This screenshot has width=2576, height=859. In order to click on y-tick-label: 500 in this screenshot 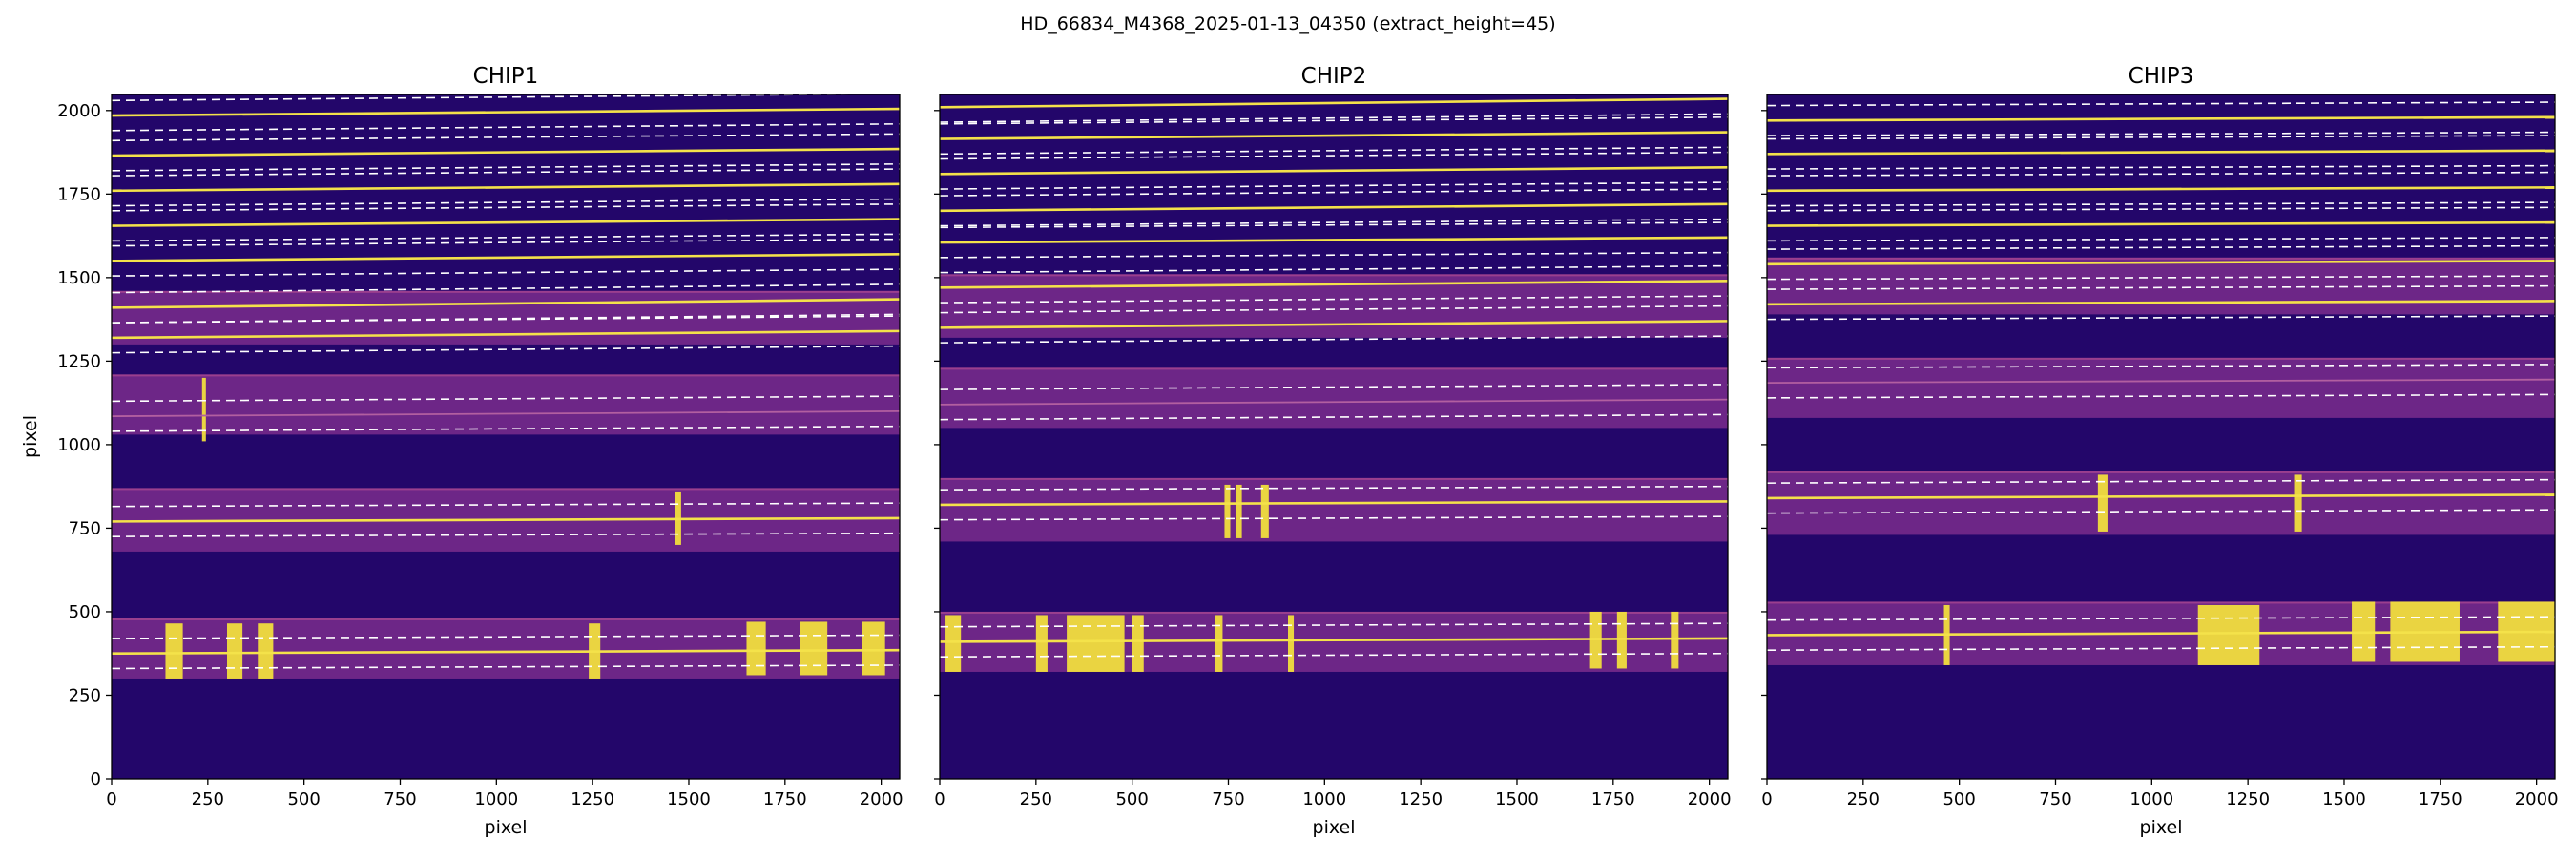, I will do `click(85, 612)`.